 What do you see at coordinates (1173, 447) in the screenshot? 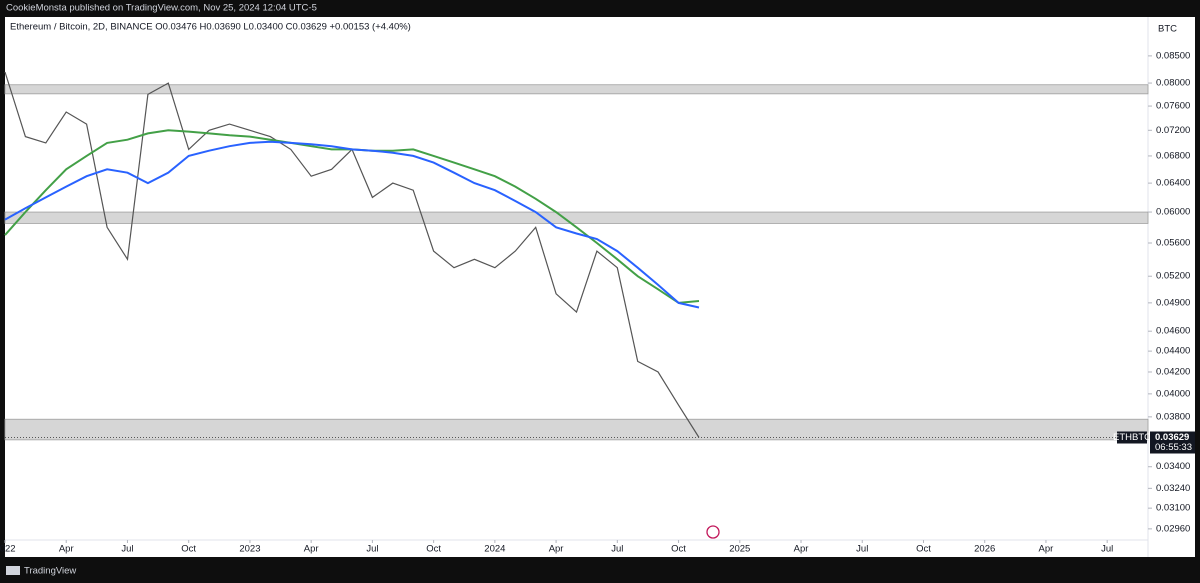
I see `countdown-label: 06:55:33` at bounding box center [1173, 447].